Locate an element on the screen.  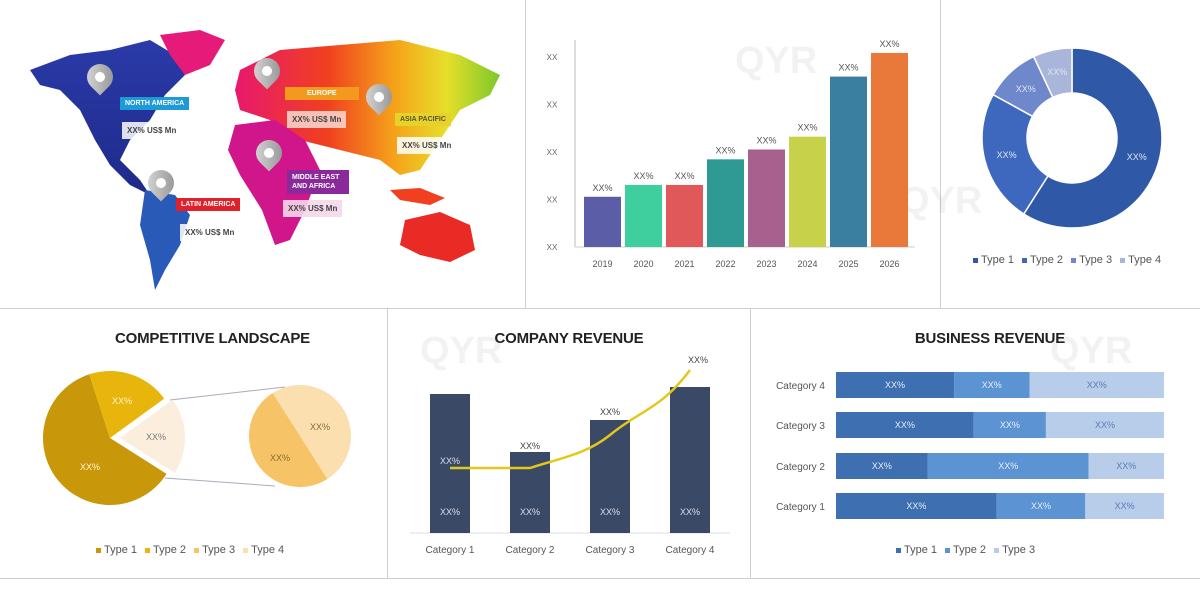
donut-slice-Type 4 is located at coordinates (1052, 73).